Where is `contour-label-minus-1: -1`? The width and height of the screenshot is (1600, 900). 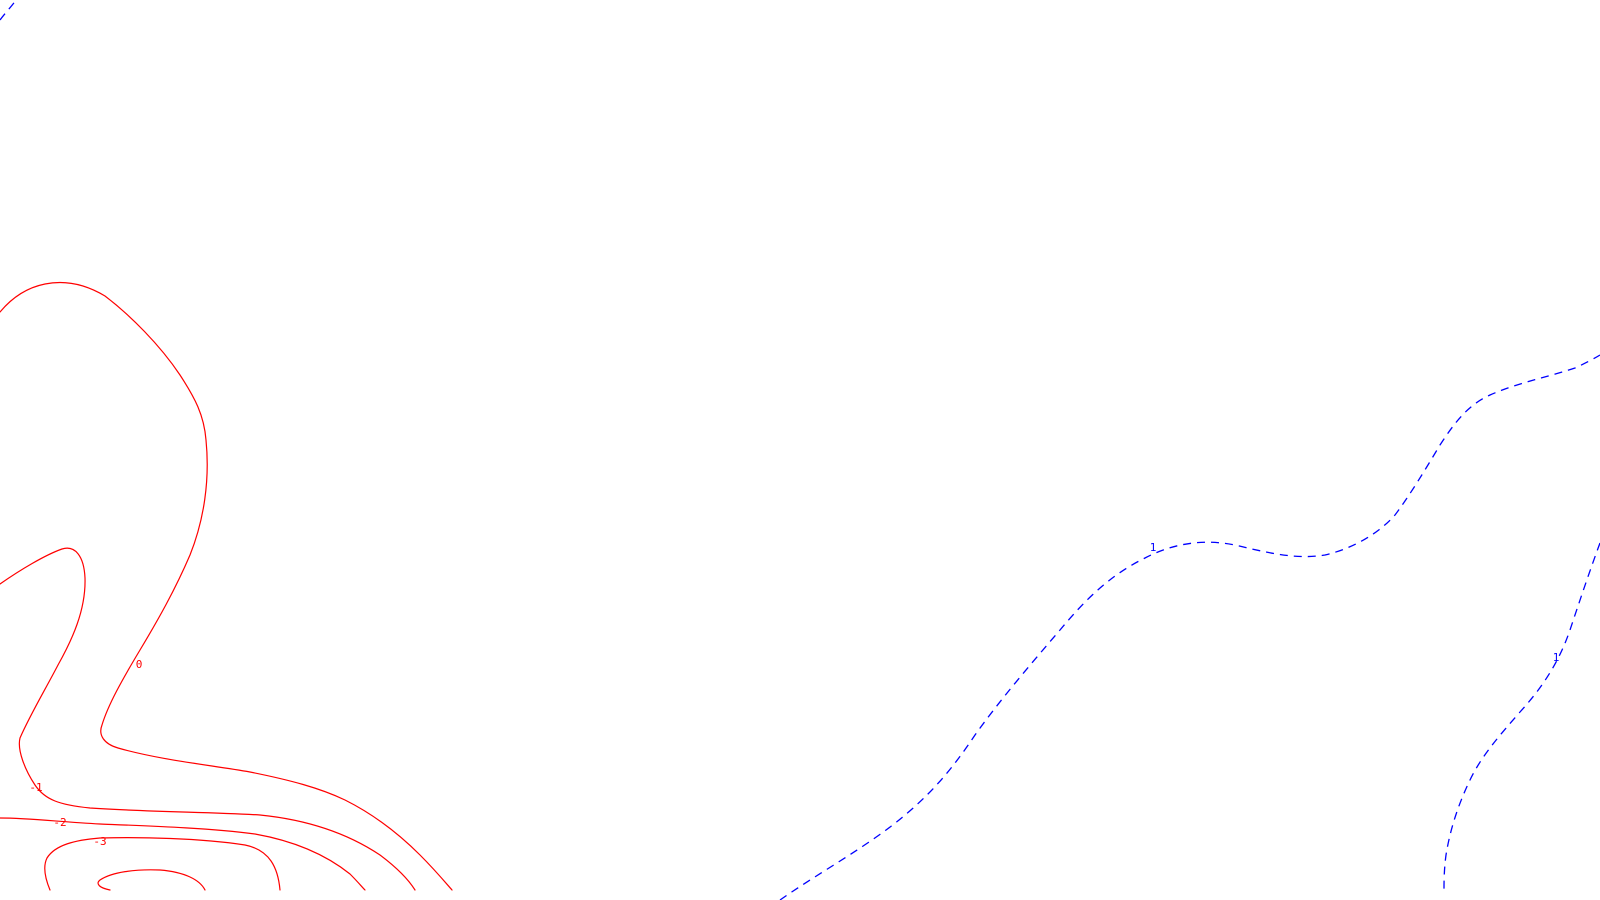 contour-label-minus-1: -1 is located at coordinates (35, 787).